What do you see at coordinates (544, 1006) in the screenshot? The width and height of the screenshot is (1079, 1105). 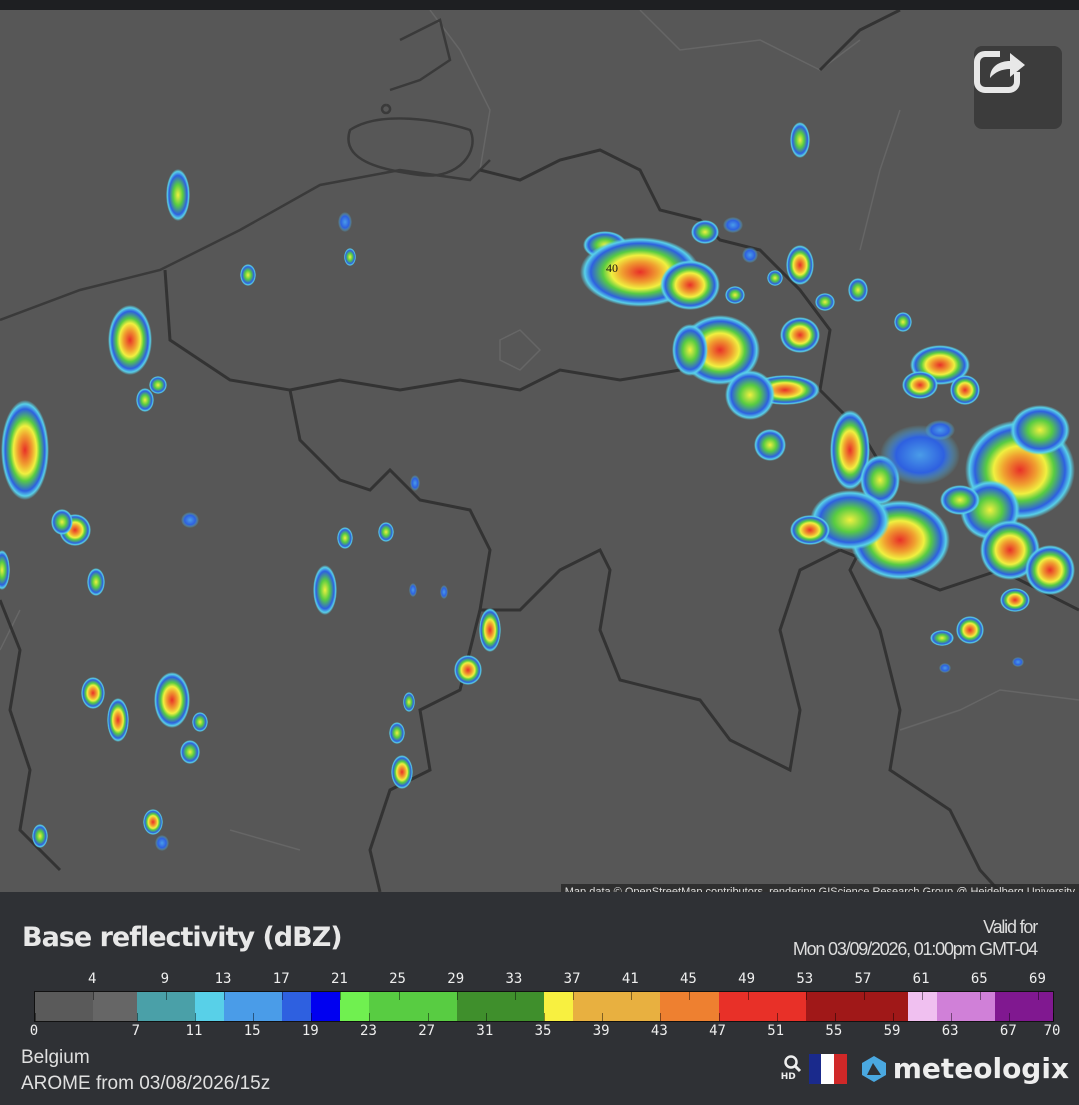 I see `colorbar` at bounding box center [544, 1006].